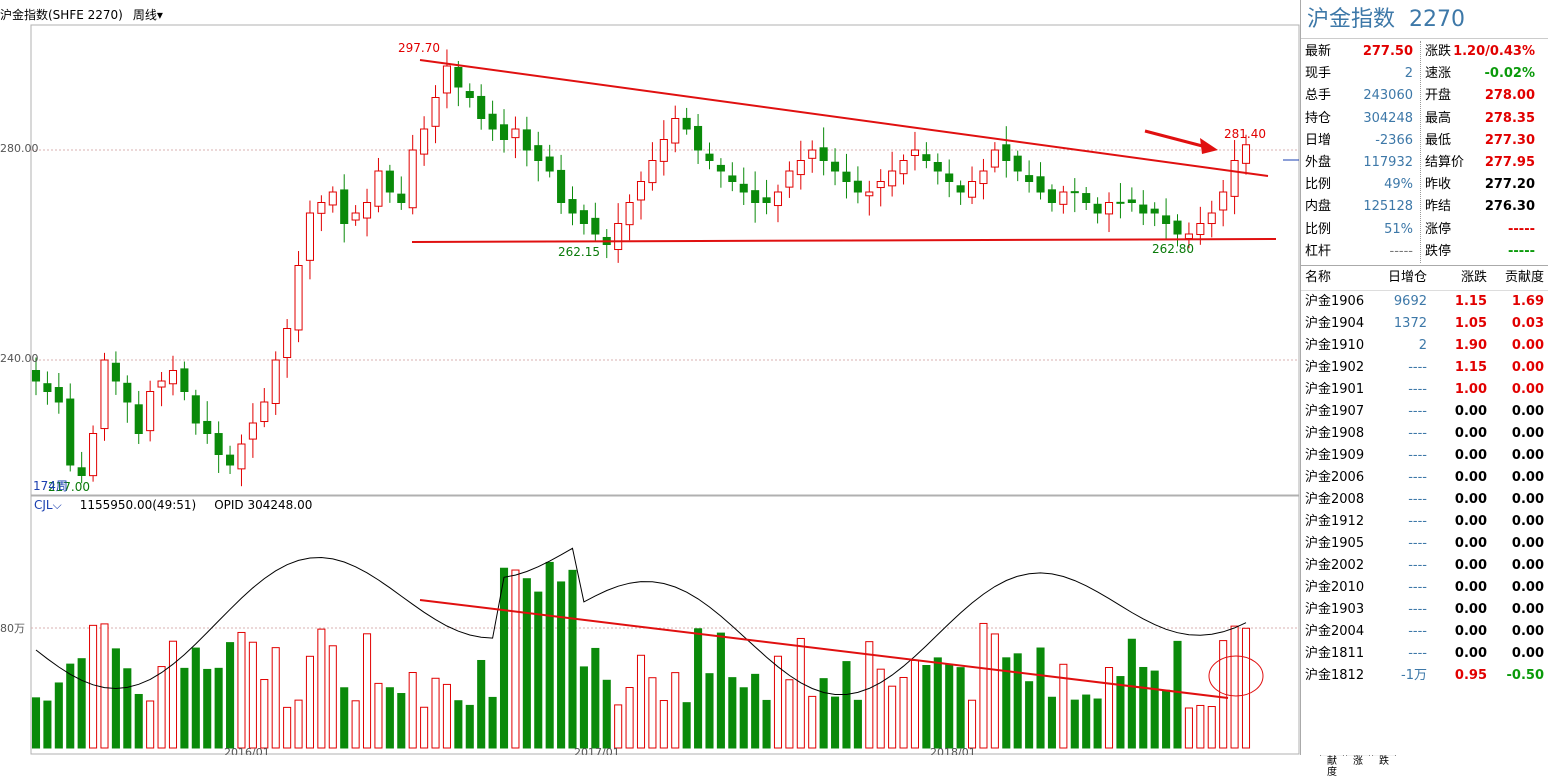 The image size is (1548, 778). What do you see at coordinates (1318, 162) in the screenshot?
I see `quote-label: 外盘` at bounding box center [1318, 162].